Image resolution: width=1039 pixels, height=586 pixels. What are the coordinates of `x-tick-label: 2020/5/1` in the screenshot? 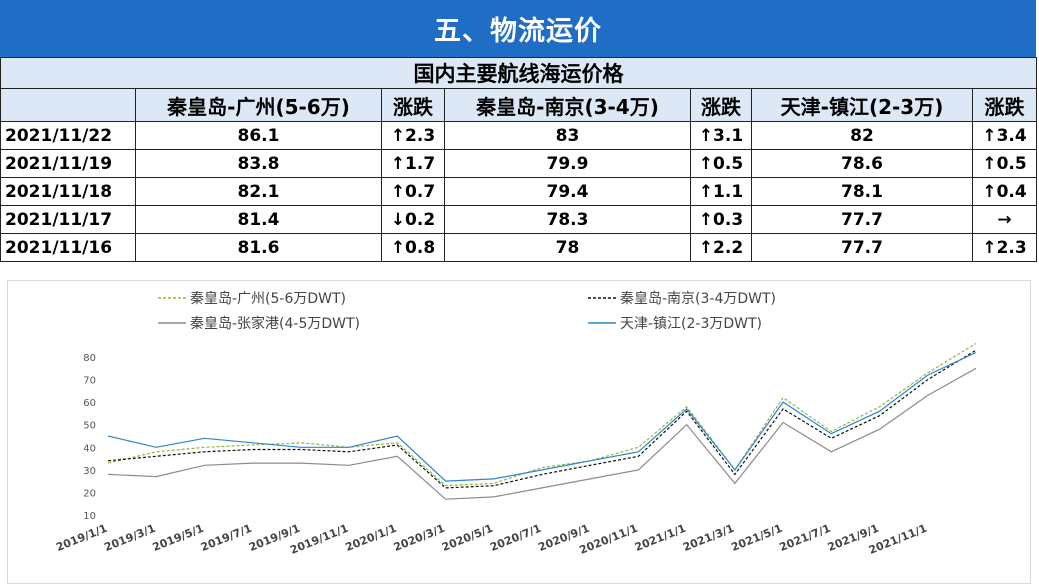 It's located at (467, 538).